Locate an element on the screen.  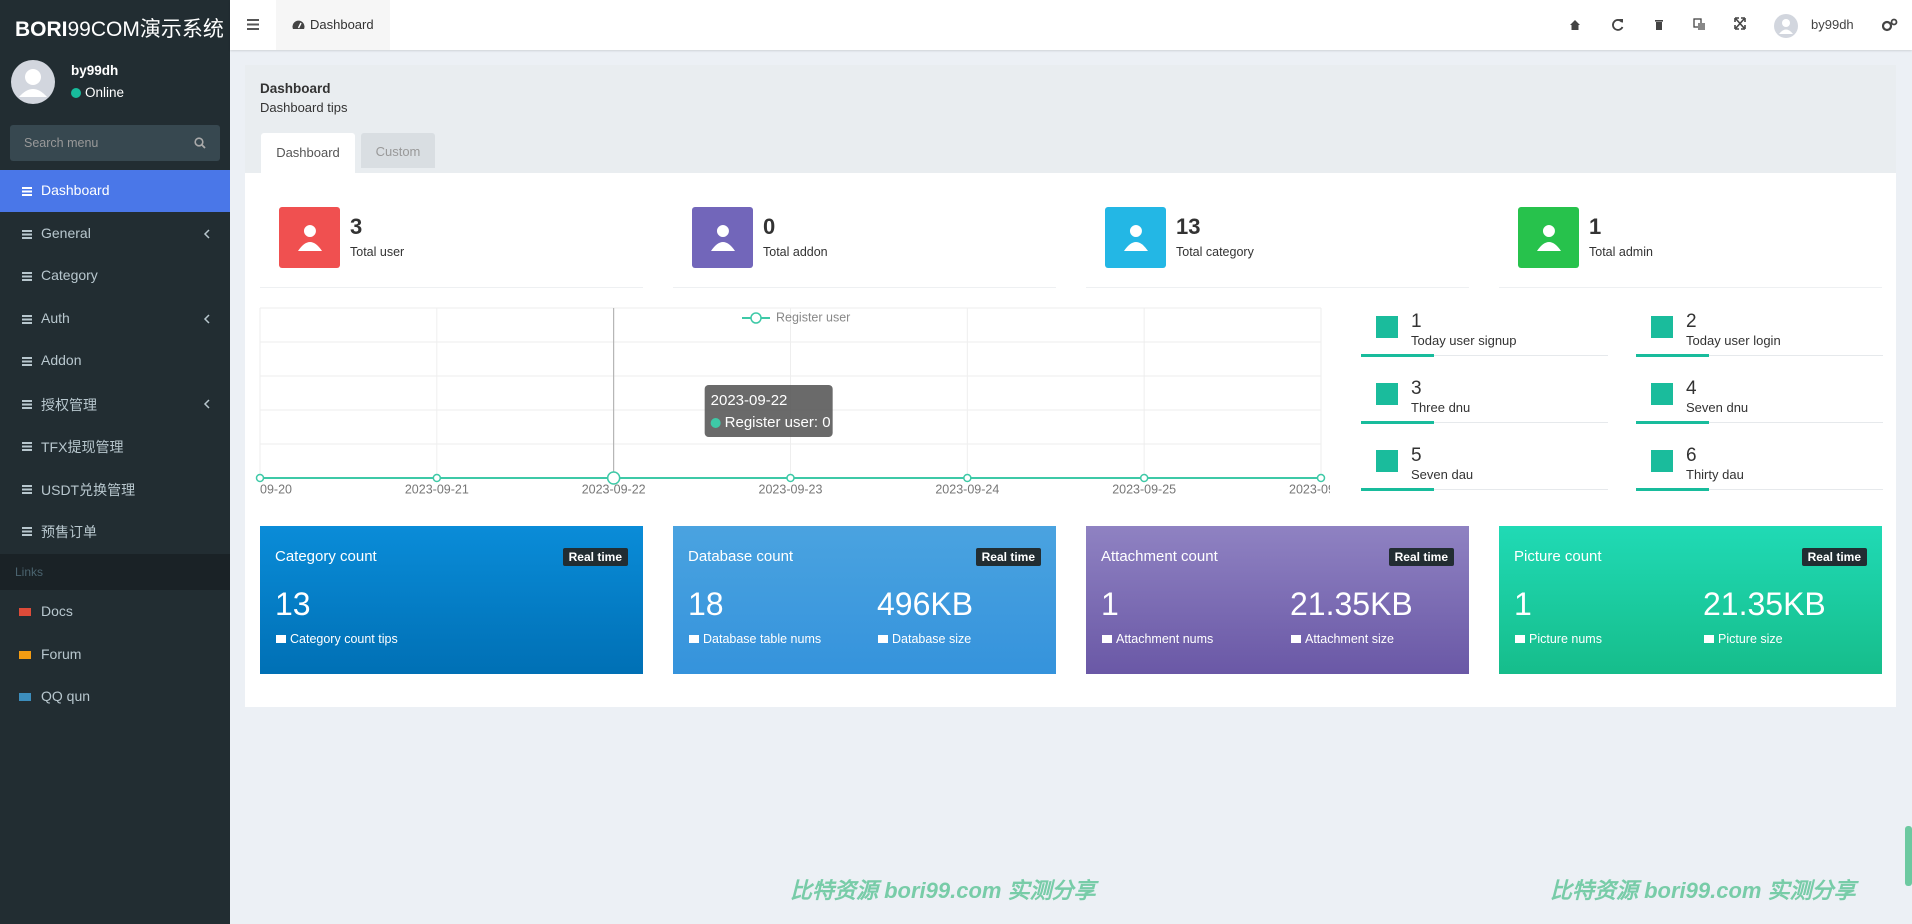
link-item: QQ qun is located at coordinates (115, 697).